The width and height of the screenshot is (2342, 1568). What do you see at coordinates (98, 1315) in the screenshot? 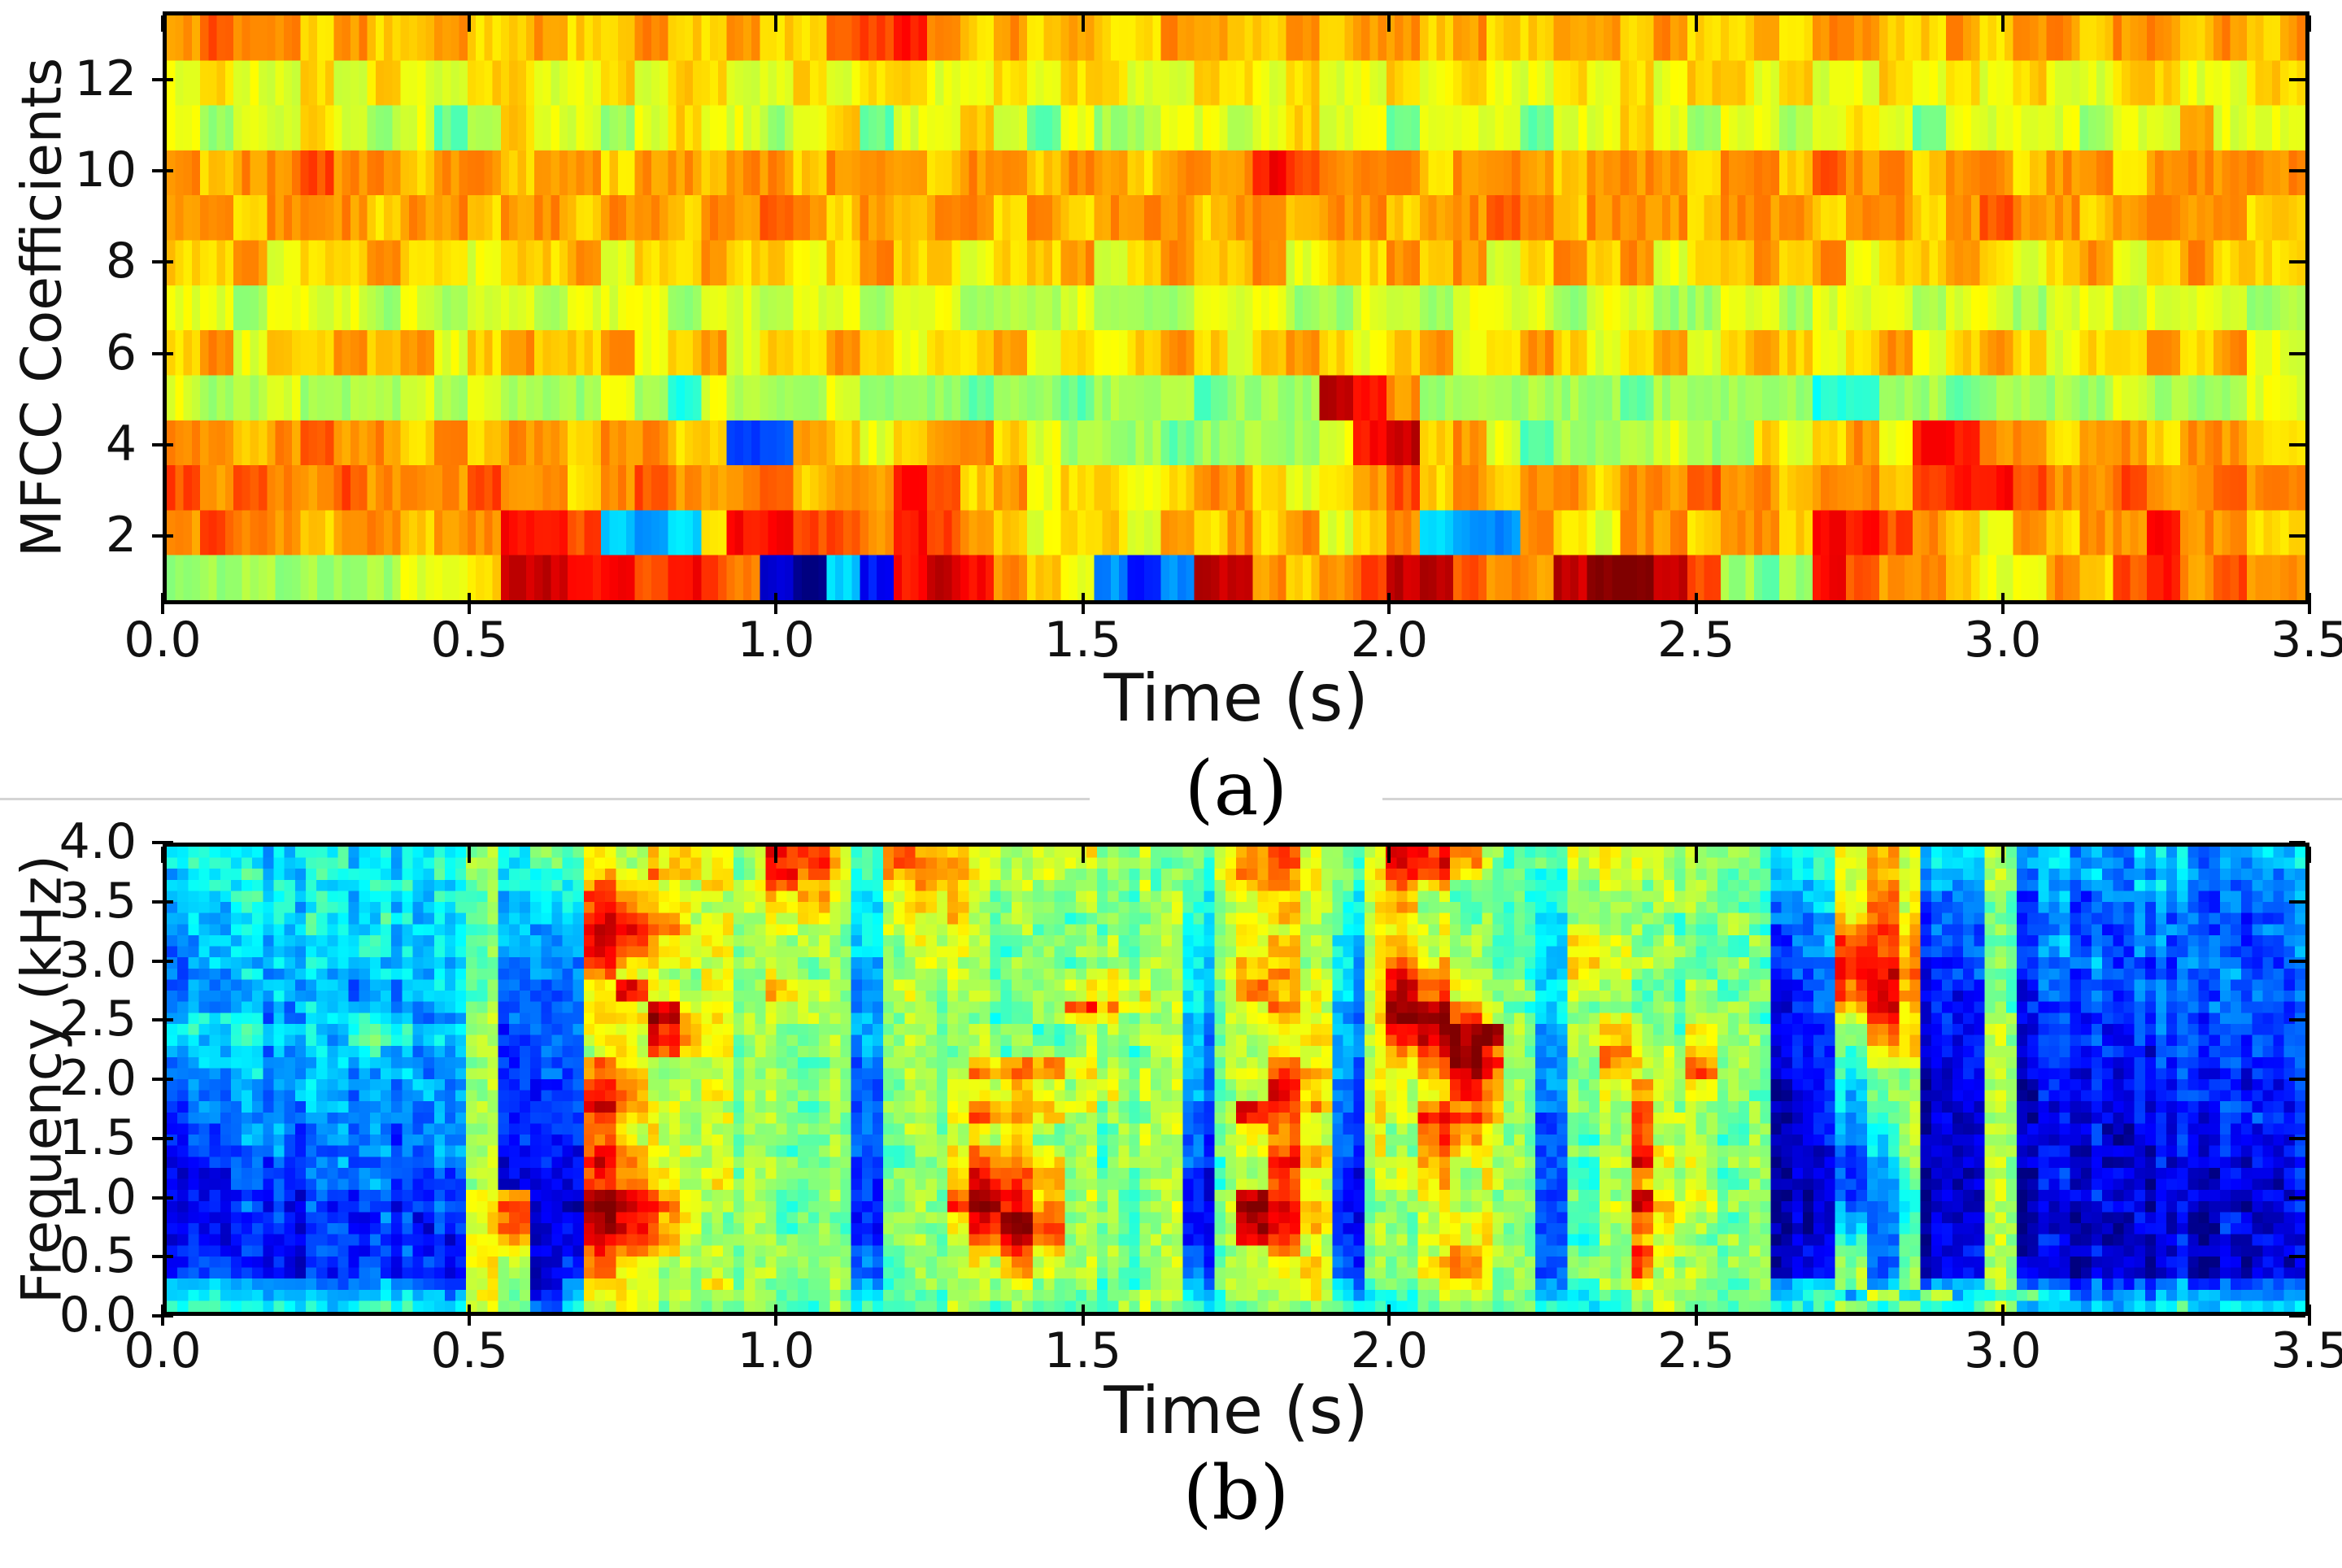
I see `y-tick-label: 0.0` at bounding box center [98, 1315].